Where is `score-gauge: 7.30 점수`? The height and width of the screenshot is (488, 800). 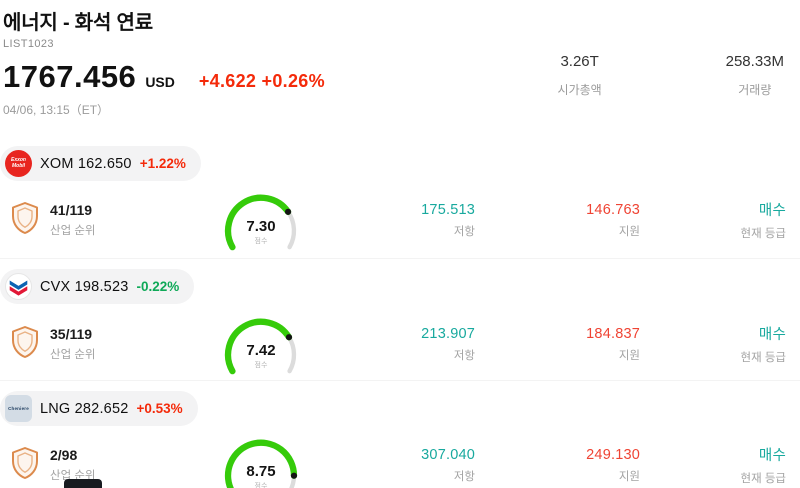
score-gauge: 7.30 점수 is located at coordinates (261, 220).